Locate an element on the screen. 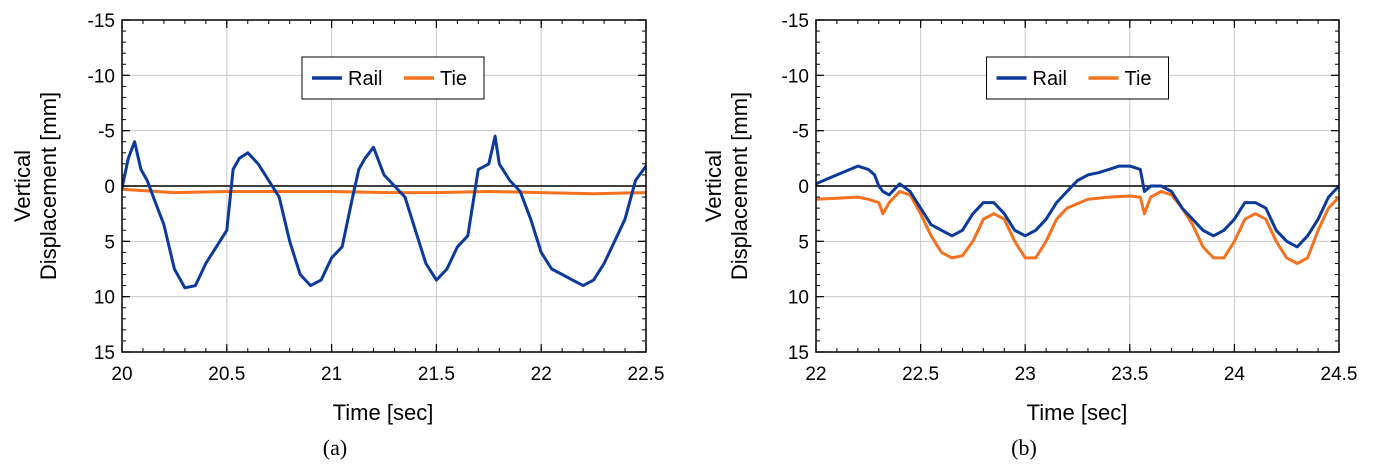 The height and width of the screenshot is (470, 1379). legend-a: Rail Tie is located at coordinates (393, 78).